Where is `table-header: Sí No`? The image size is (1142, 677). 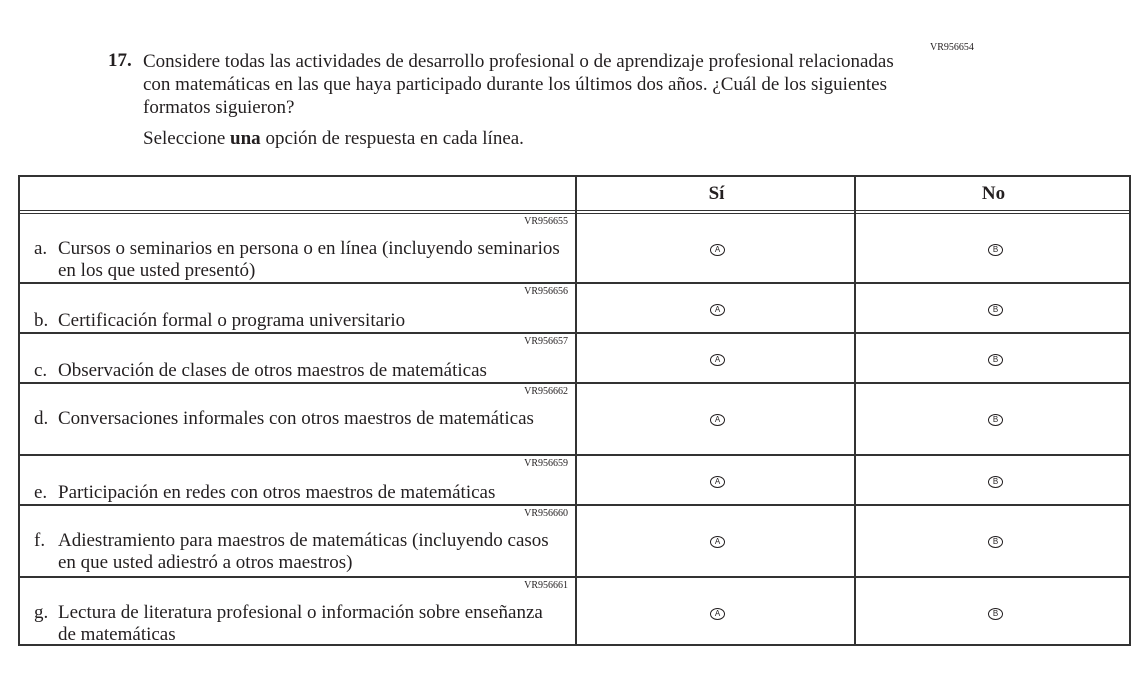 table-header: Sí No is located at coordinates (574, 195).